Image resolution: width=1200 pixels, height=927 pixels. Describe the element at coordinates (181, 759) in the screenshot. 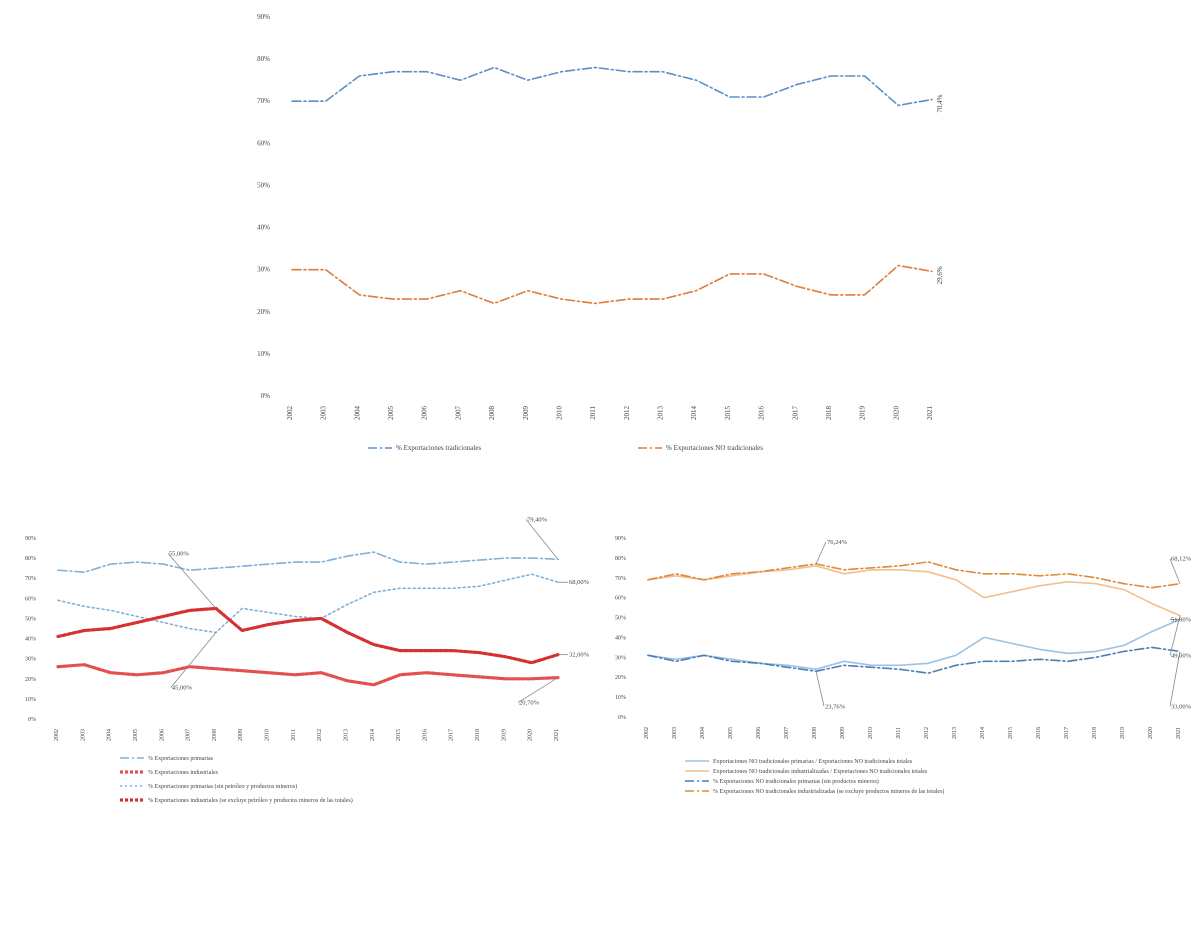

I see `legend-label: % Exportaciones primarias` at that location.